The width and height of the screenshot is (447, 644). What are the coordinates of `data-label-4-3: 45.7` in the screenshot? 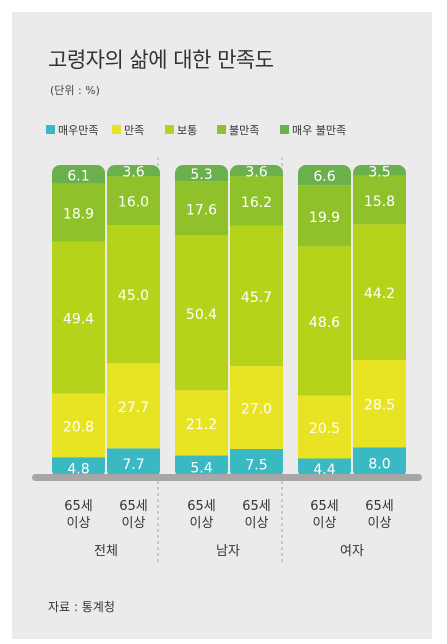 It's located at (256, 298).